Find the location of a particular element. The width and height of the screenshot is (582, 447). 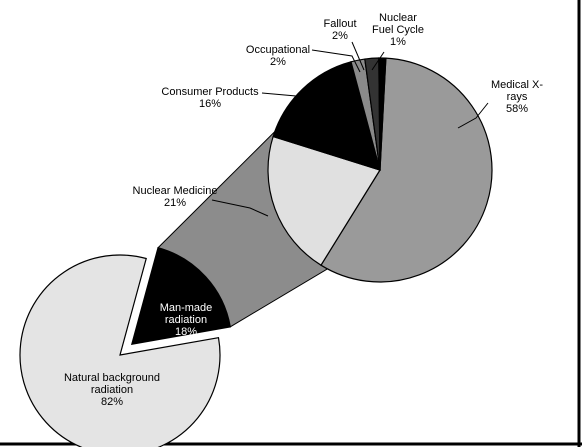

value-label: 82% is located at coordinates (112, 402).